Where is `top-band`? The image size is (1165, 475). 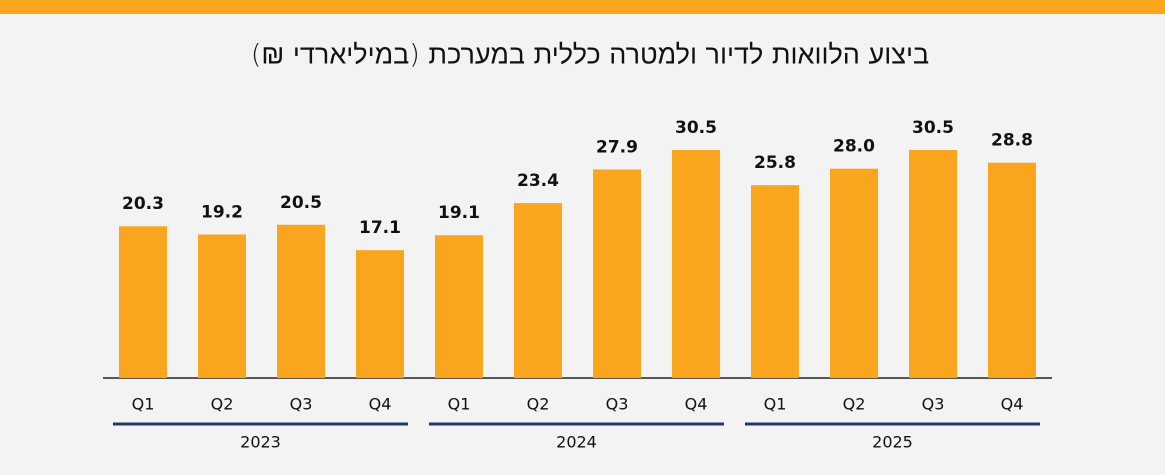
top-band is located at coordinates (582, 7).